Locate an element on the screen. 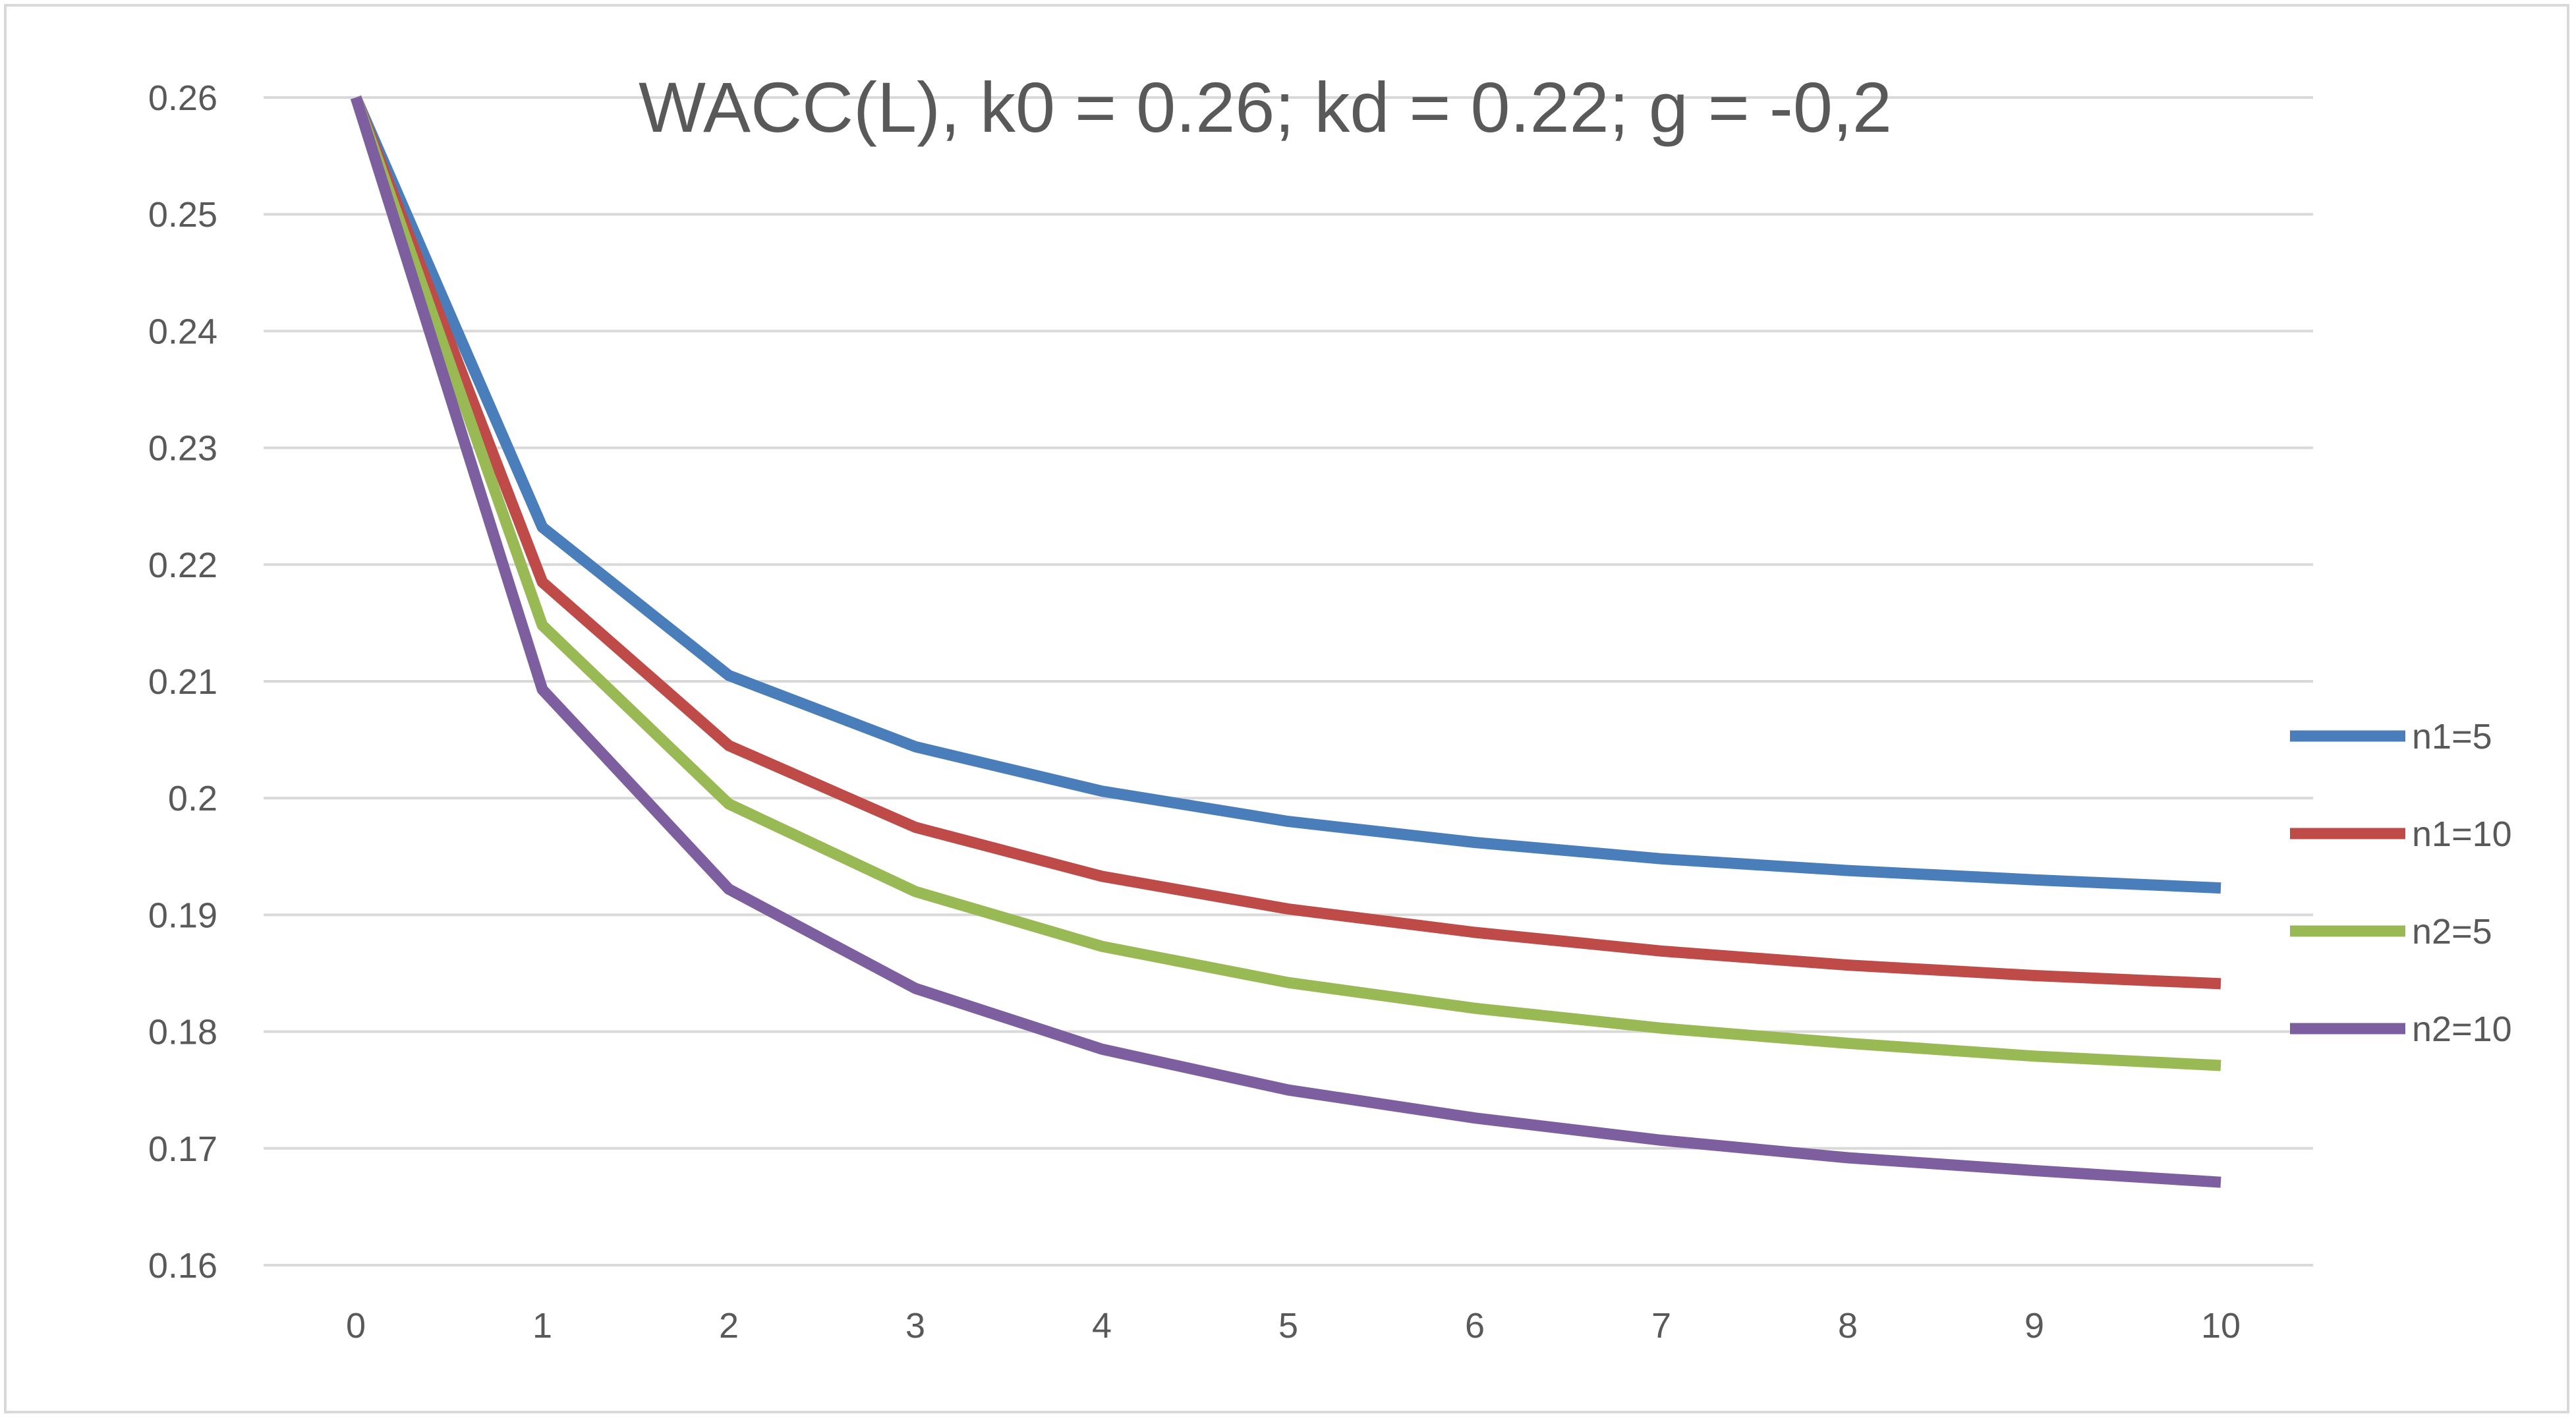 Image resolution: width=2576 pixels, height=1420 pixels. y-tick-label: 0.21 is located at coordinates (182, 682).